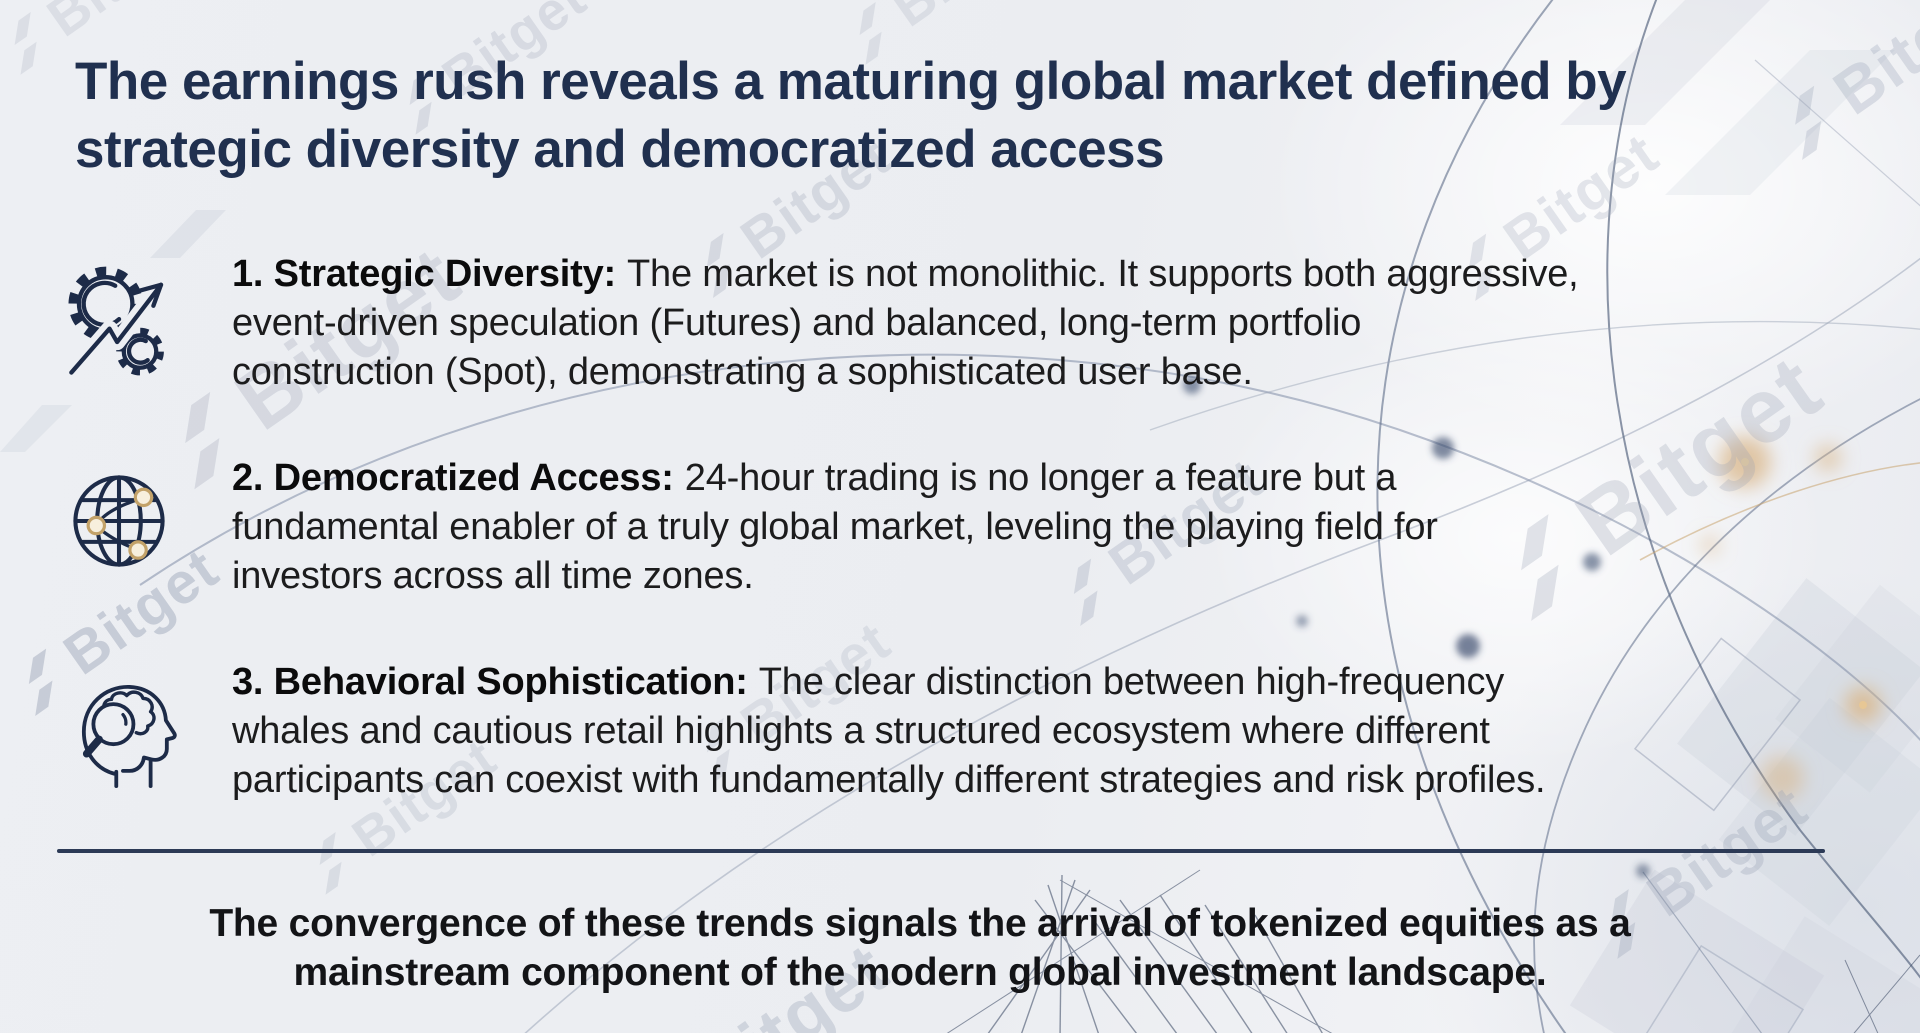  I want to click on globe-network-icon, so click(119, 521).